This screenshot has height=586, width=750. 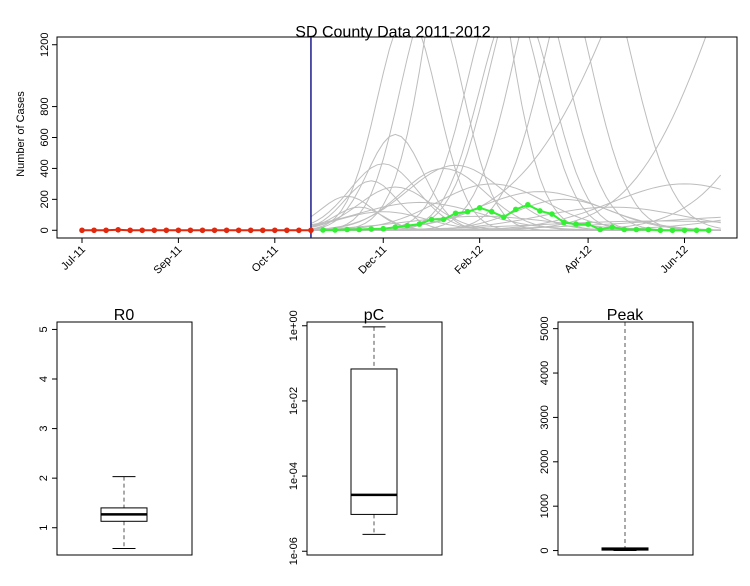 What do you see at coordinates (294, 325) in the screenshot?
I see `y-tick-label: 1e+00` at bounding box center [294, 325].